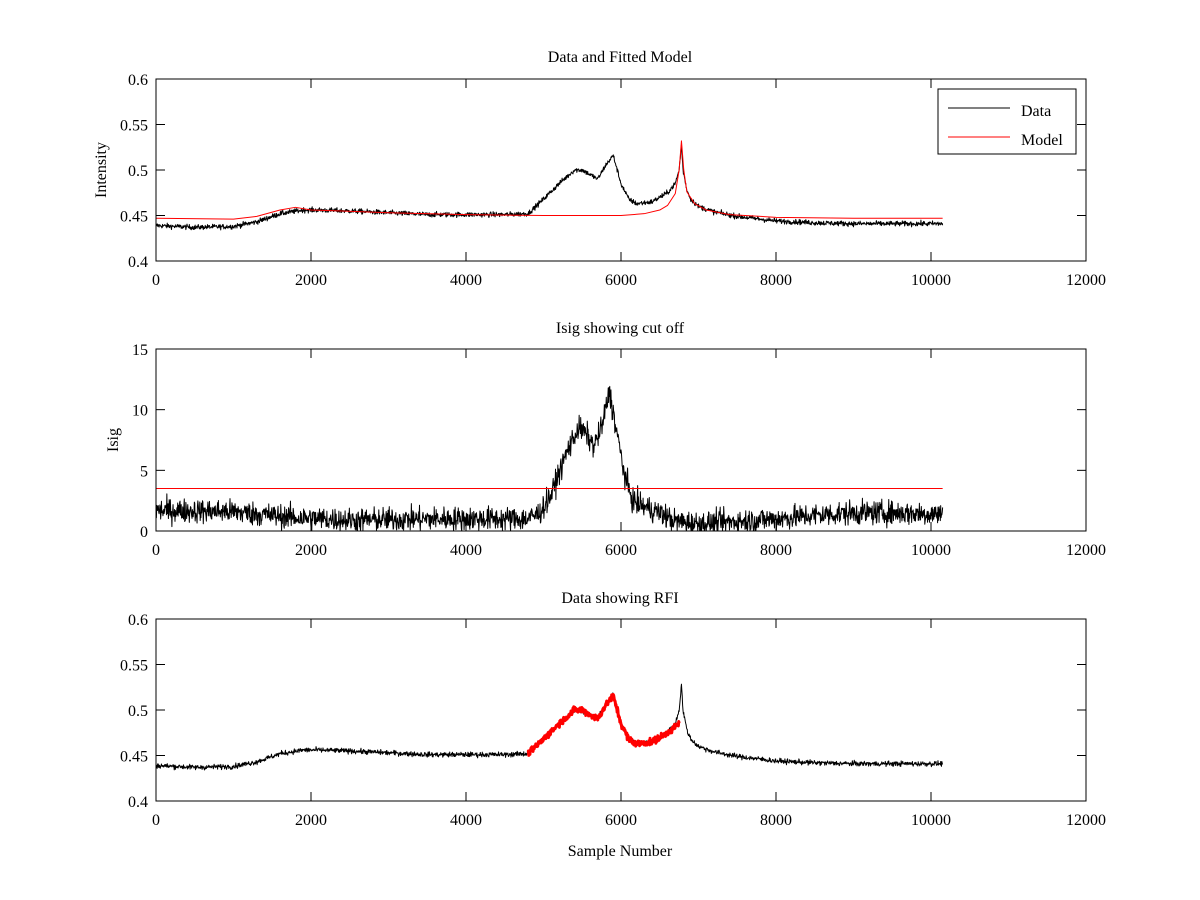 The height and width of the screenshot is (900, 1200). I want to click on panel-3-title: Data showing RFI, so click(619, 598).